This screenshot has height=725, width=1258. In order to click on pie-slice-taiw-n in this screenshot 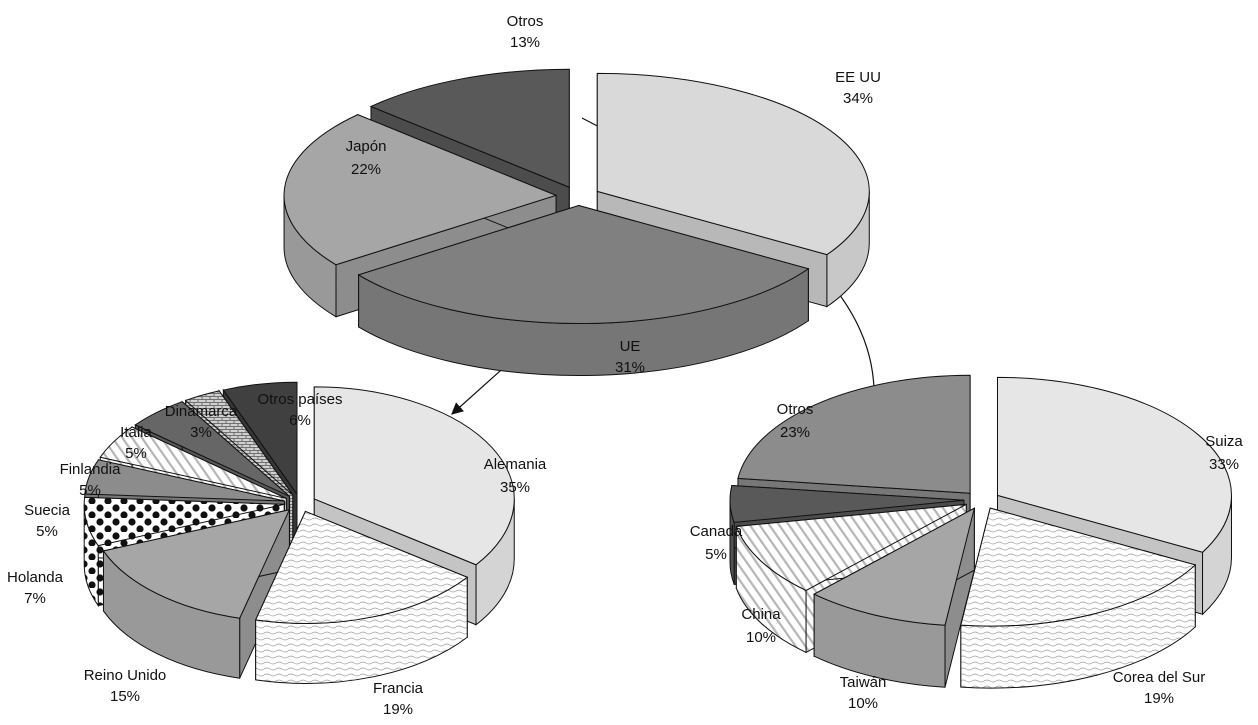, I will do `click(894, 597)`.